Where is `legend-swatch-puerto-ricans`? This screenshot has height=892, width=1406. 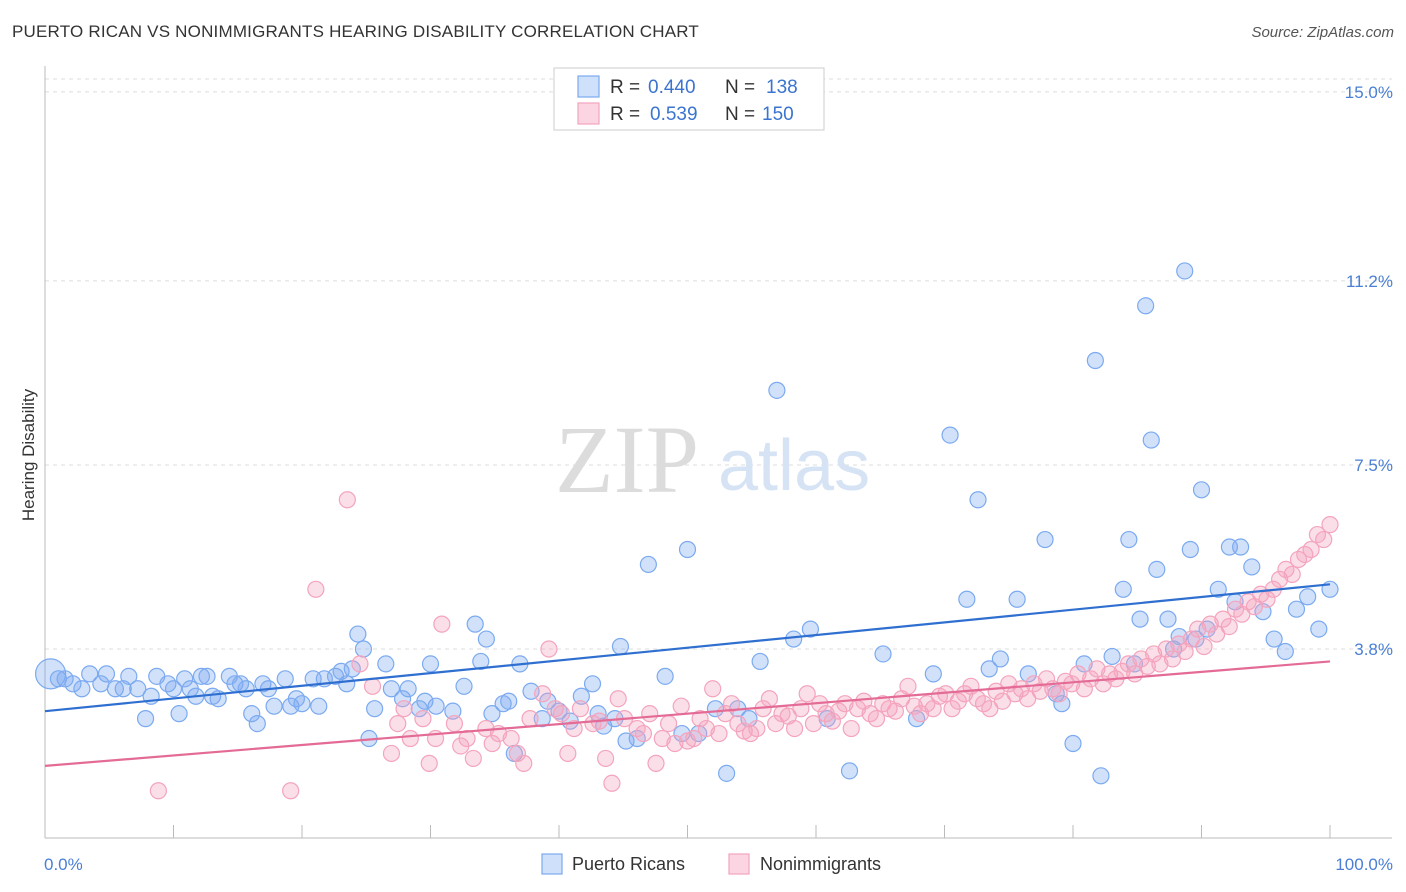 legend-swatch-puerto-ricans is located at coordinates (588, 86).